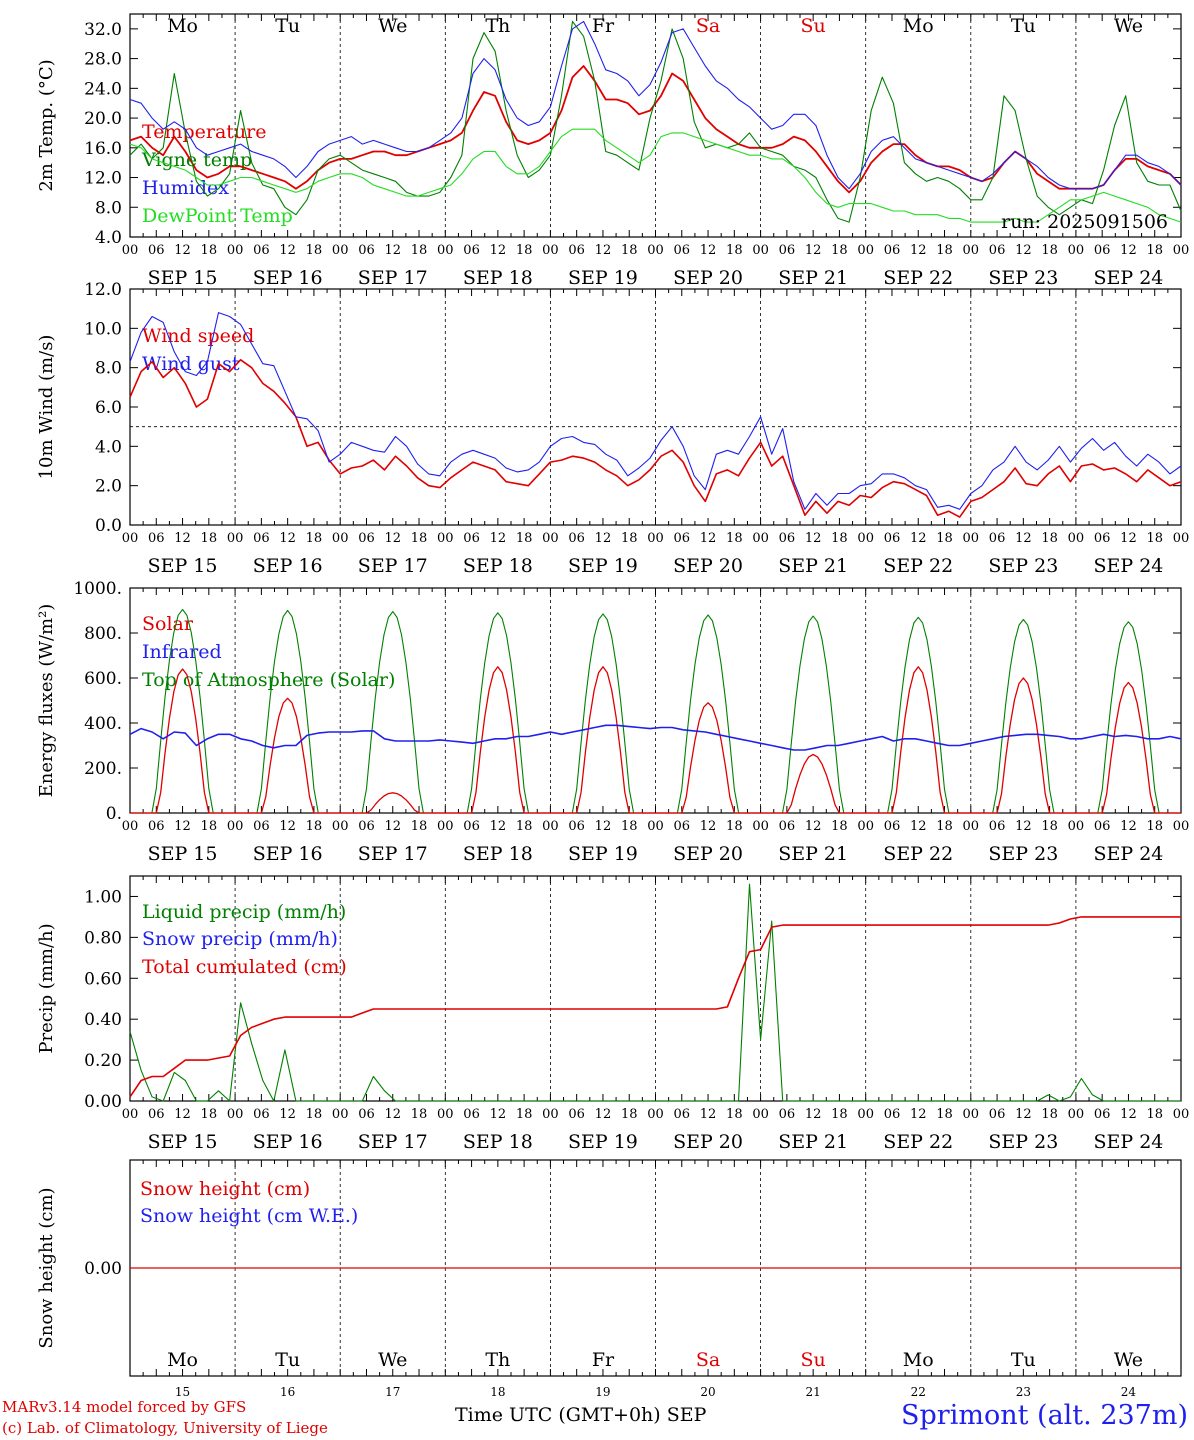 The height and width of the screenshot is (1440, 1194). I want to click on weekday-label-top: Tu, so click(287, 26).